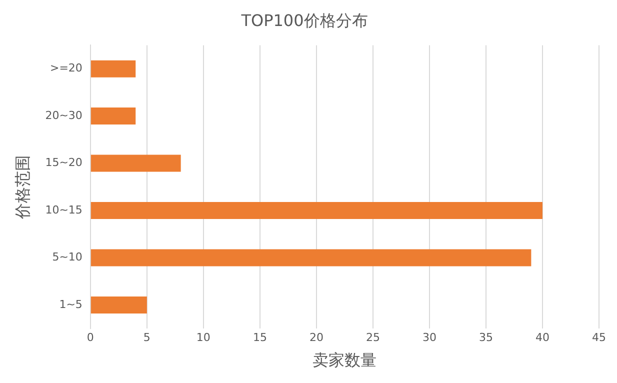  I want to click on y-tick-label: 5~10, so click(67, 257).